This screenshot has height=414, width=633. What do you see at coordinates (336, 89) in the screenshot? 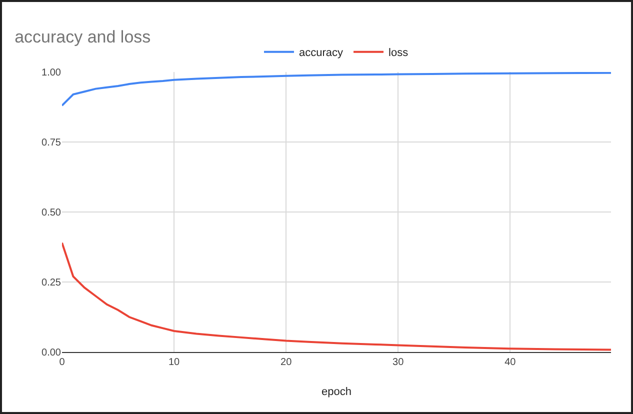
I see `line-series` at bounding box center [336, 89].